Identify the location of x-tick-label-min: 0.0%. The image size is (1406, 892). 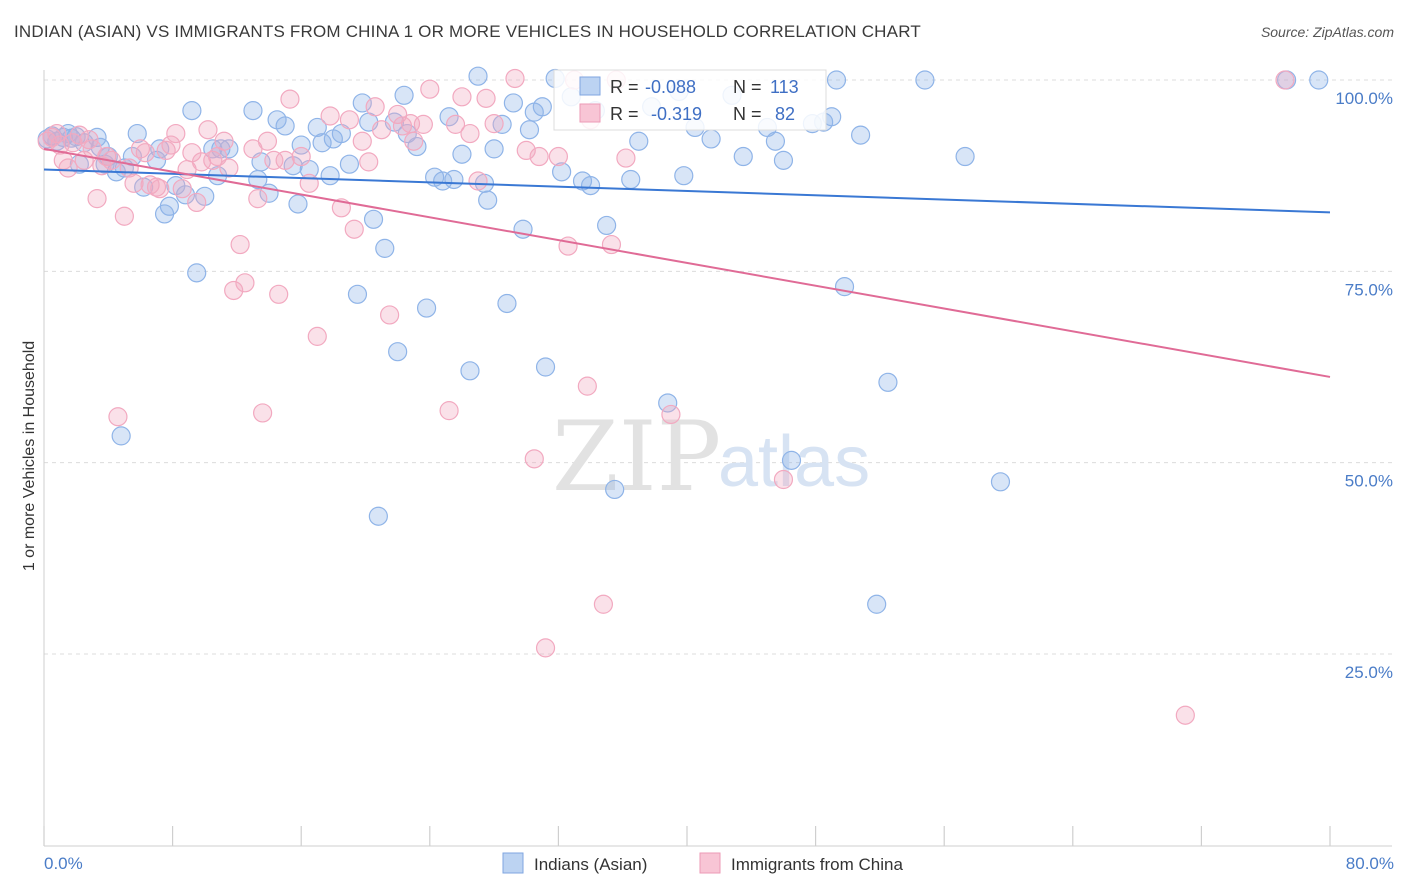
(63, 863).